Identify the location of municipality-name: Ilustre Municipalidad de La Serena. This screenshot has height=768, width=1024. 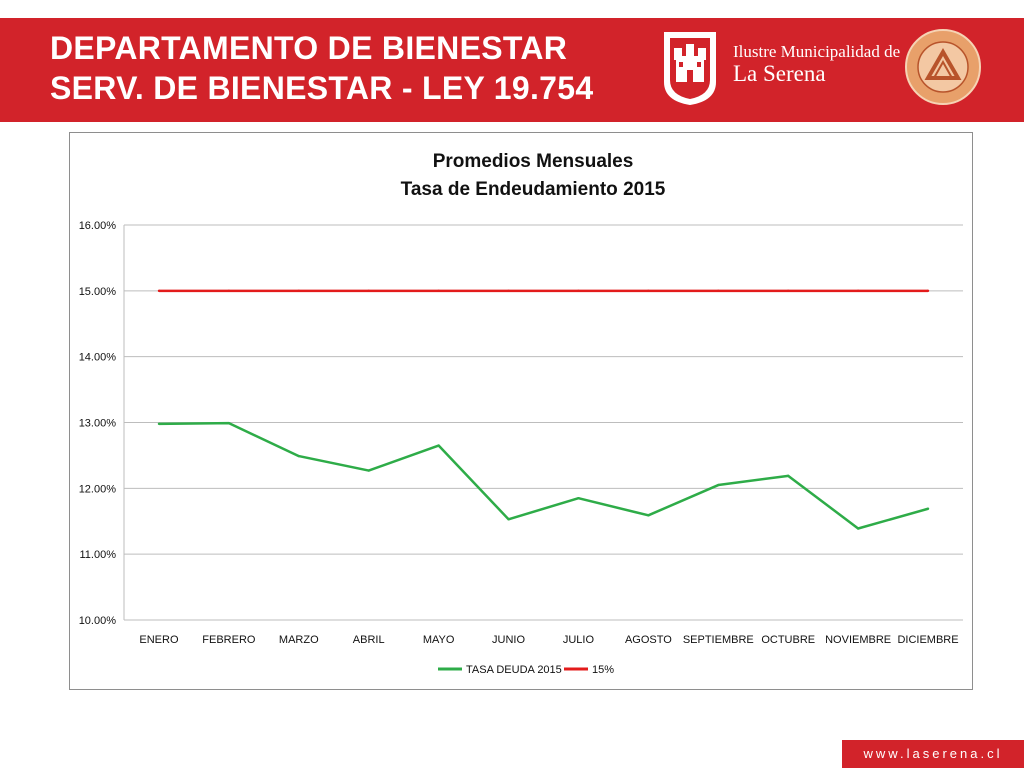
(816, 64).